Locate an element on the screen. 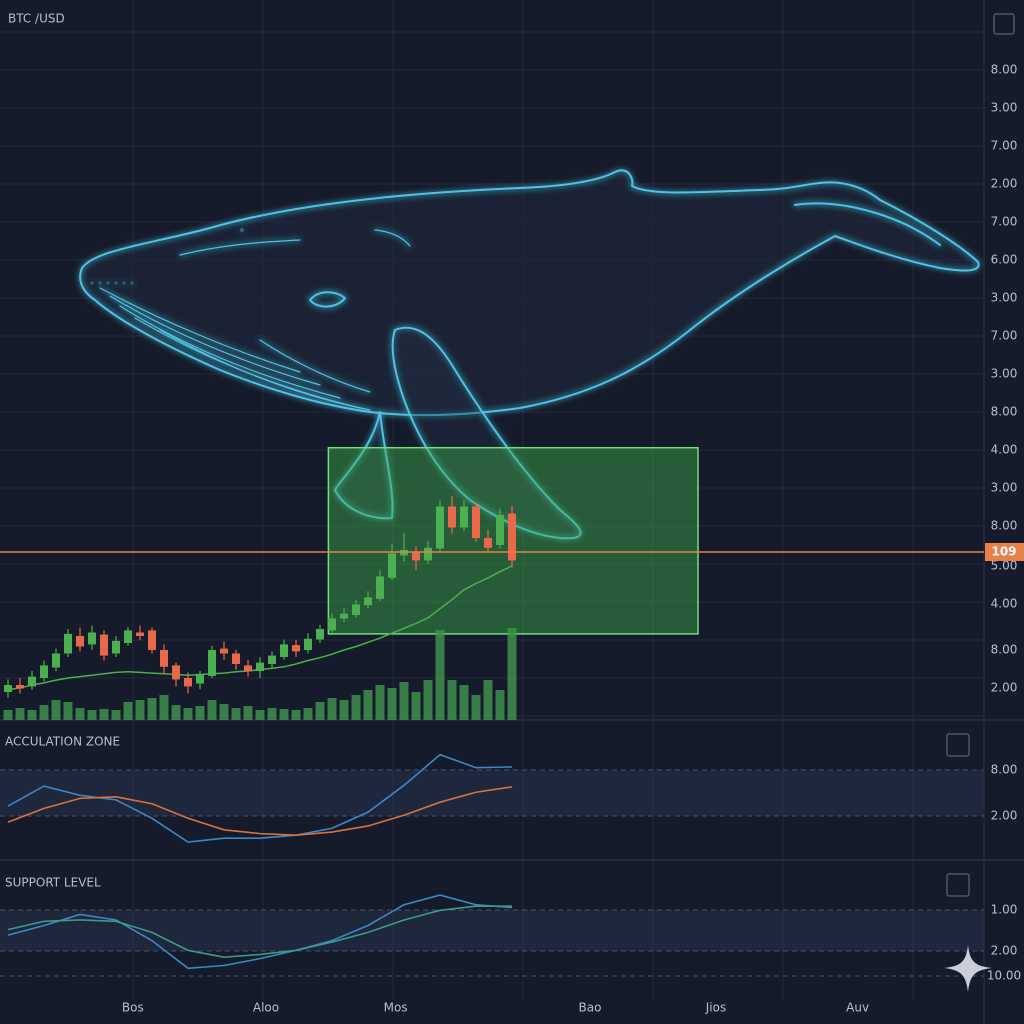 The width and height of the screenshot is (1024, 1024). chart-title: BTC /USD is located at coordinates (36, 19).